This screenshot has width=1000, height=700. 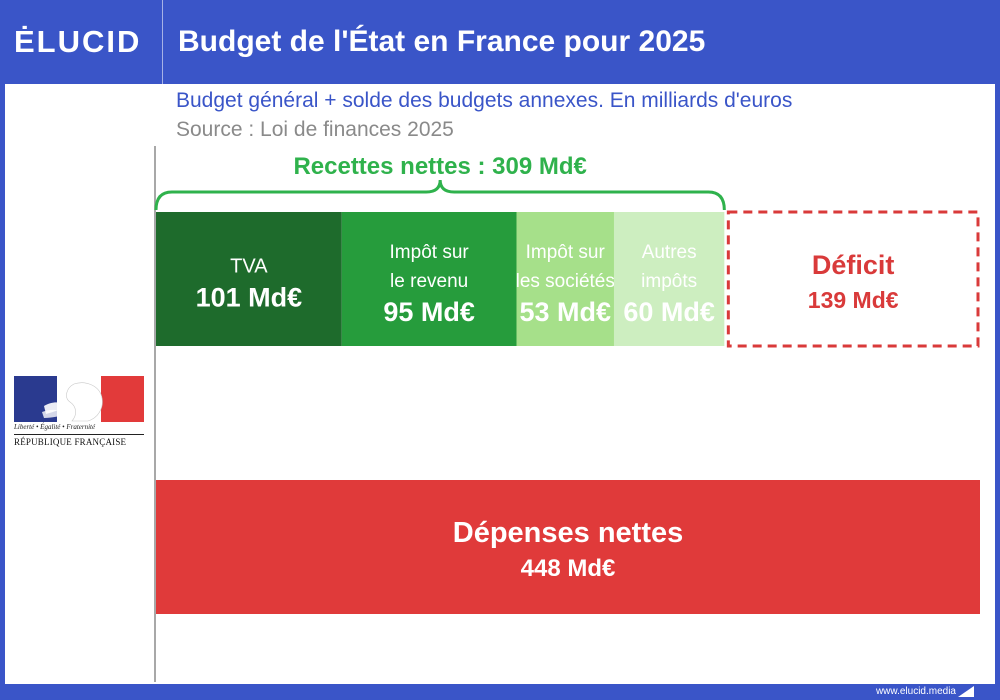 I want to click on recettes-segment-value: 53 Md€, so click(x=565, y=312).